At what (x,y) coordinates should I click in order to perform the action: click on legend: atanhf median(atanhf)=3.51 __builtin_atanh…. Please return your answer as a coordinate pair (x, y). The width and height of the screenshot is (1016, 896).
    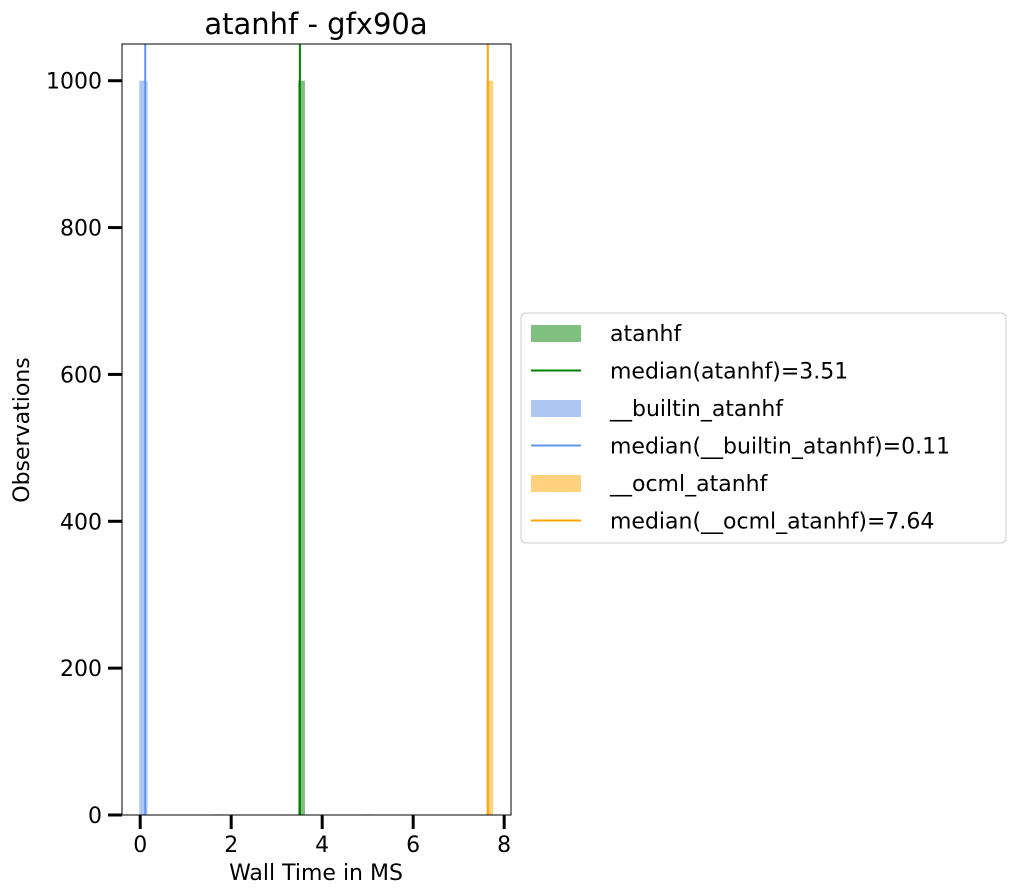
    Looking at the image, I should click on (763, 428).